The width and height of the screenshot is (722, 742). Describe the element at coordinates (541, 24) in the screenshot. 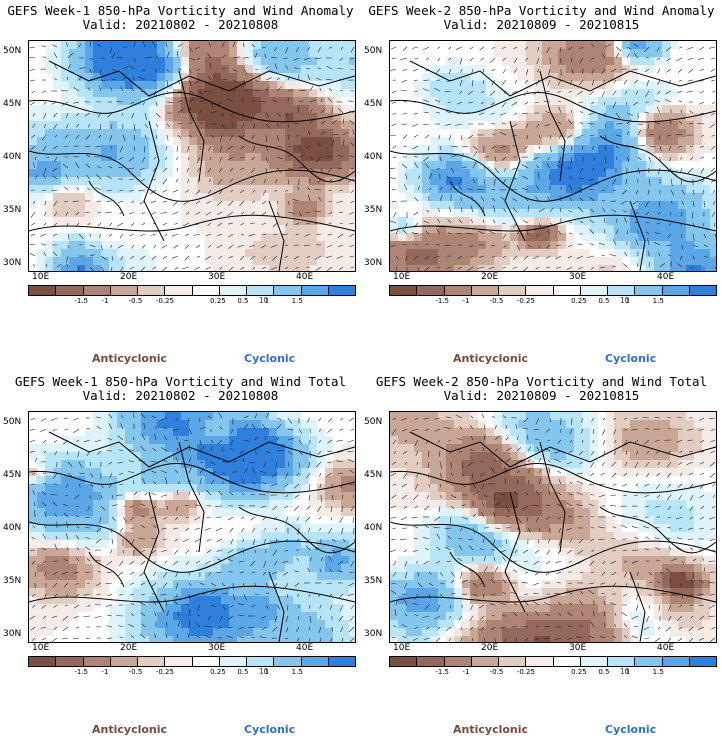

I see `panel-valid-dates: Valid: 20210809 - 20210815` at that location.